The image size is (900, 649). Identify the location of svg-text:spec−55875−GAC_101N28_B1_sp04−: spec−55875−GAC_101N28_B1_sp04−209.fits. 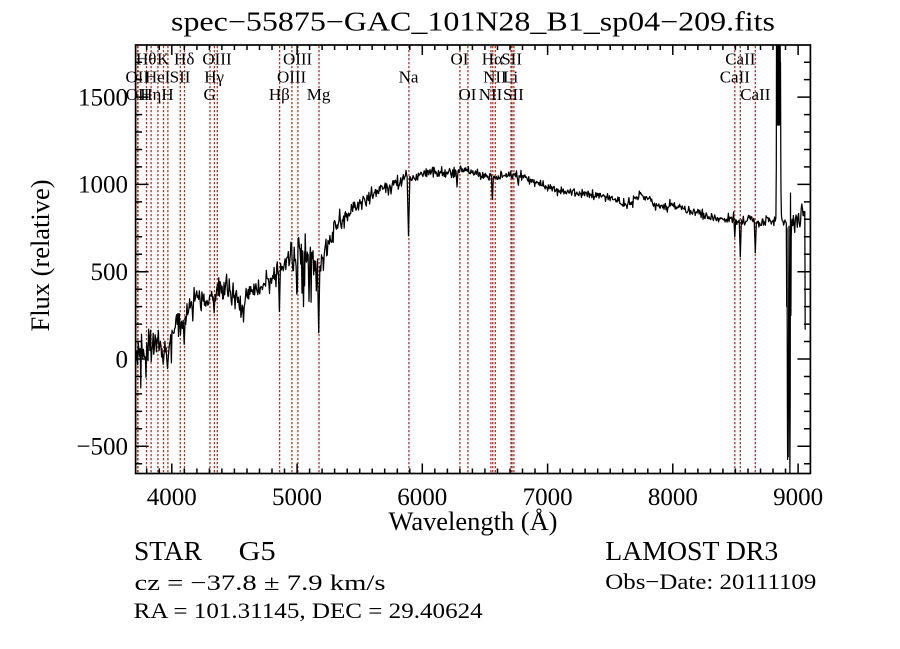
(473, 22).